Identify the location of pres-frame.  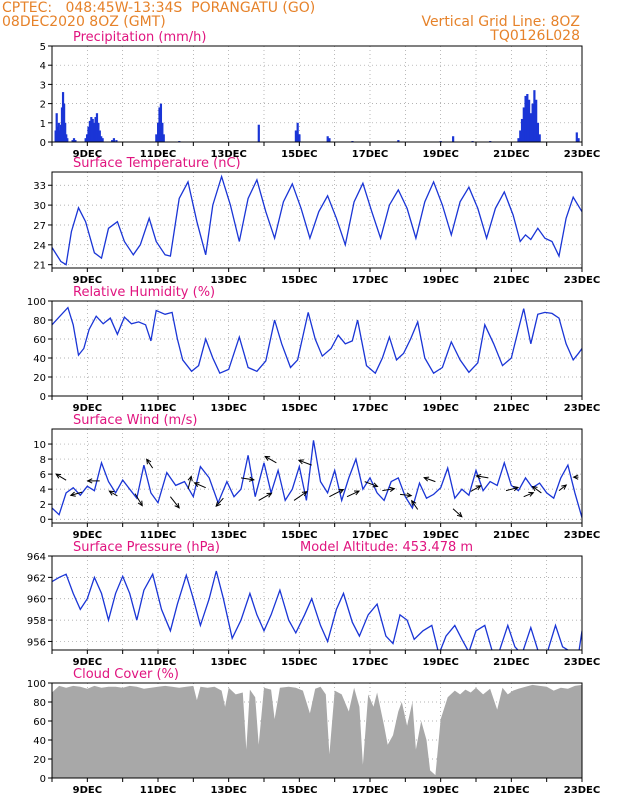
(317, 603).